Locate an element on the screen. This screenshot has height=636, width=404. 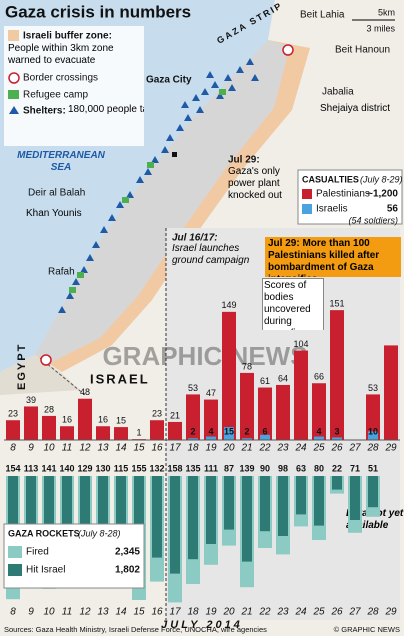
label-jabalia: Jabalia is located at coordinates (338, 92).